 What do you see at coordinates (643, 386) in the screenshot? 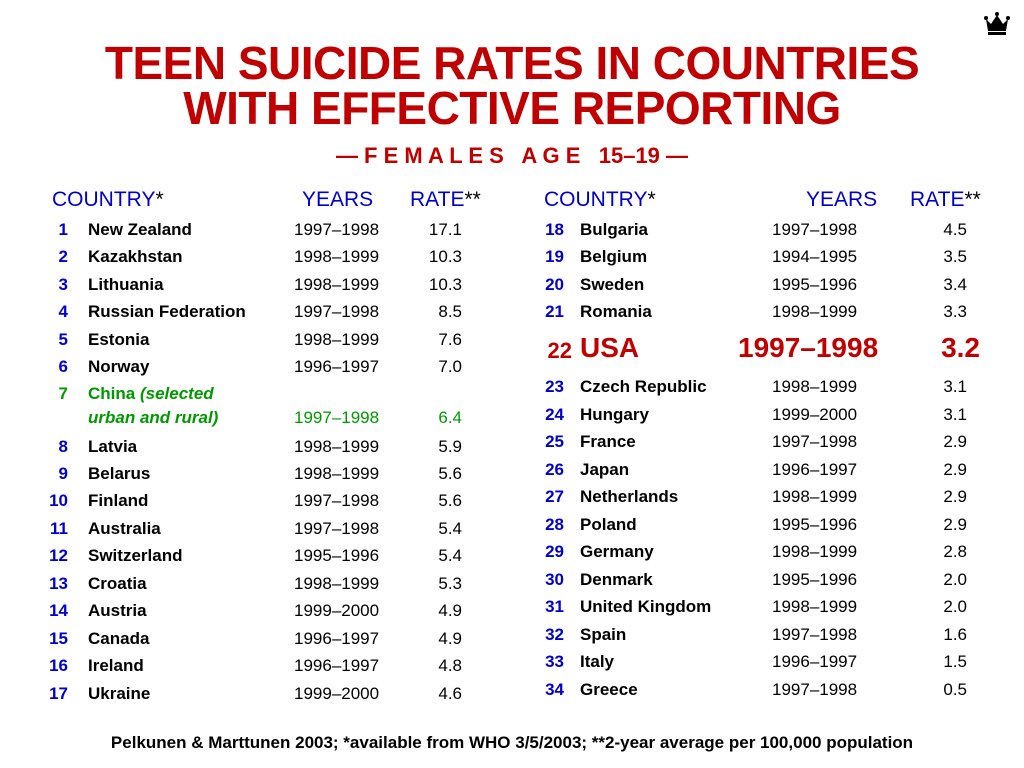
I see `row-country: Czech Republic` at bounding box center [643, 386].